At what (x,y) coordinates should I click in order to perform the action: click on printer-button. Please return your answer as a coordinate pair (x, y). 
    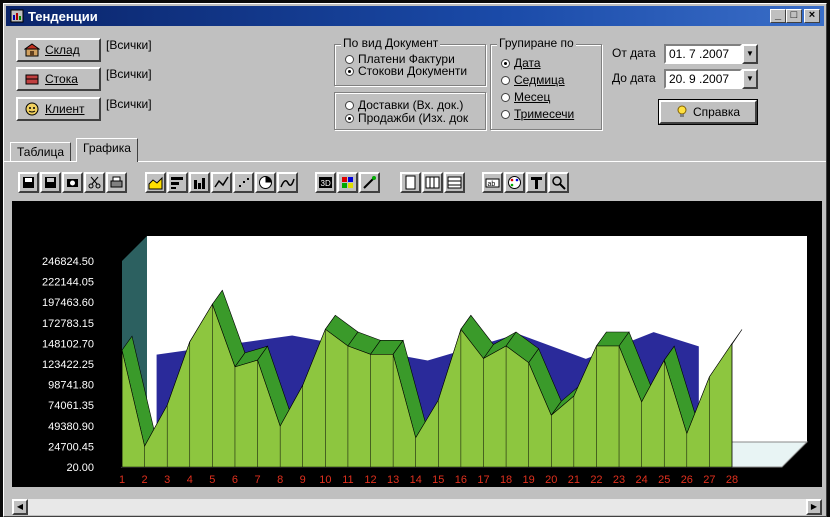
    Looking at the image, I should click on (116, 182).